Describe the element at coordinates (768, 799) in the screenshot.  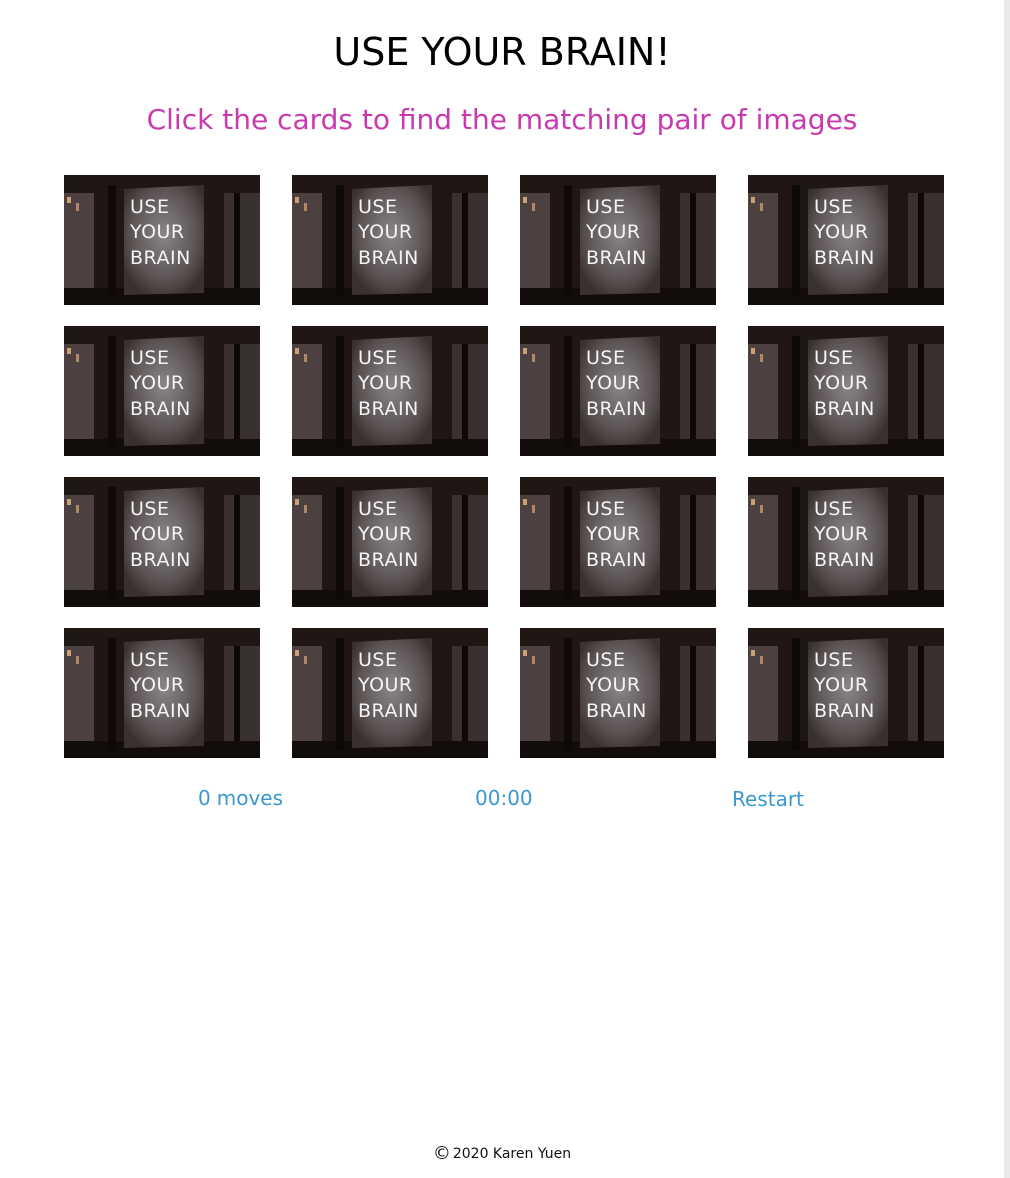
I see `restart-button: Restart` at that location.